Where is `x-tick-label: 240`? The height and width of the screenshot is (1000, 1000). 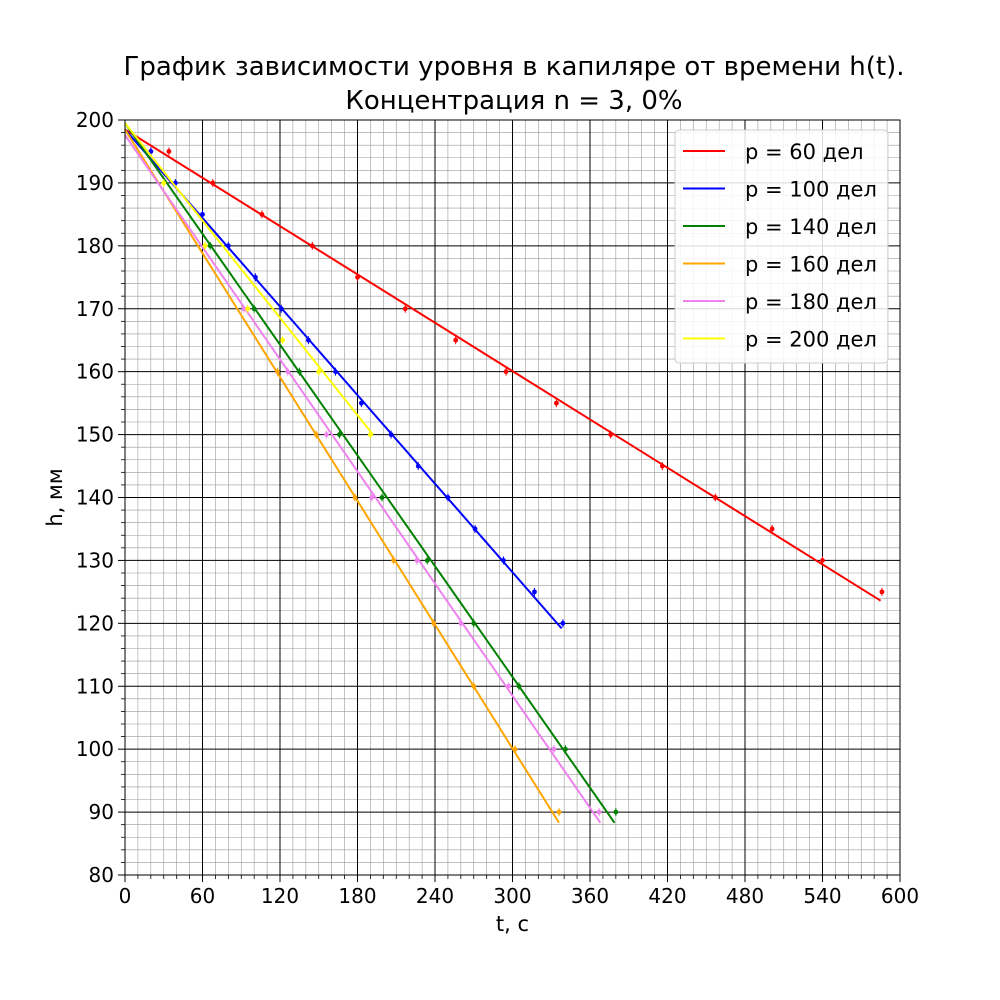 x-tick-label: 240 is located at coordinates (435, 896).